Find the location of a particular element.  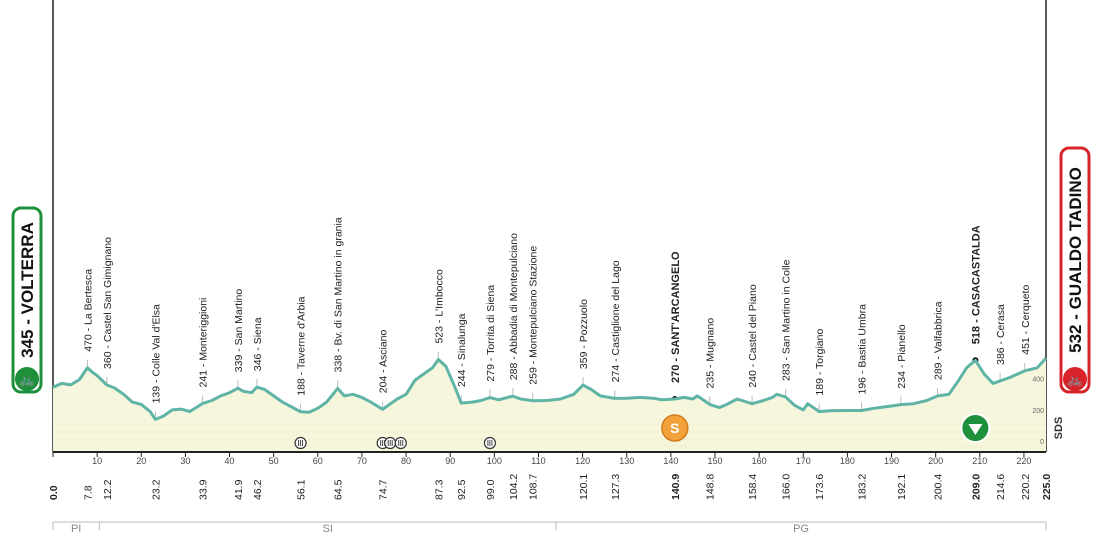

x-tick-label: 140 is located at coordinates (670, 461).